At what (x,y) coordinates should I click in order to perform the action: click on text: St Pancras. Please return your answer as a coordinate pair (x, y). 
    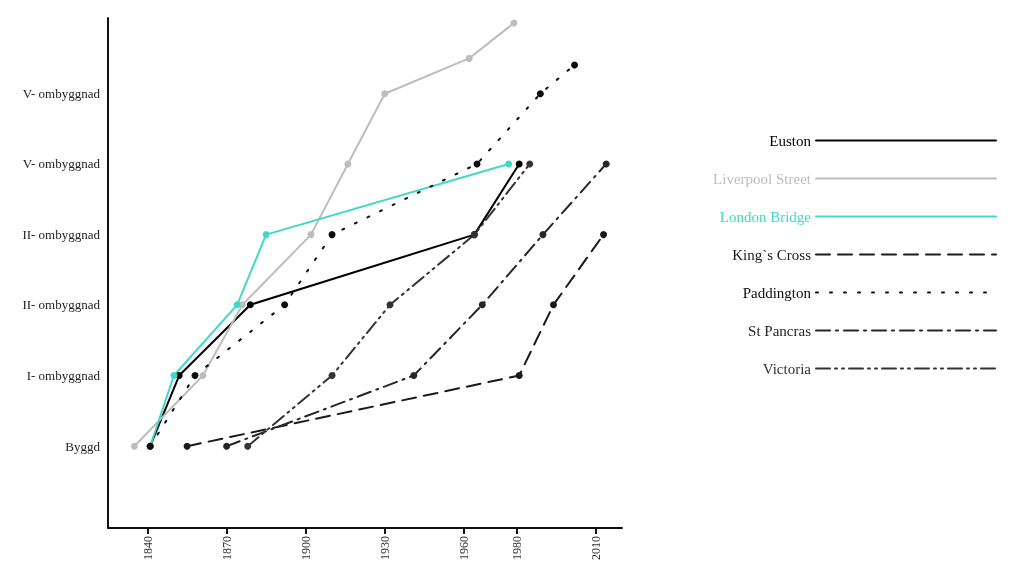
    Looking at the image, I should click on (780, 330).